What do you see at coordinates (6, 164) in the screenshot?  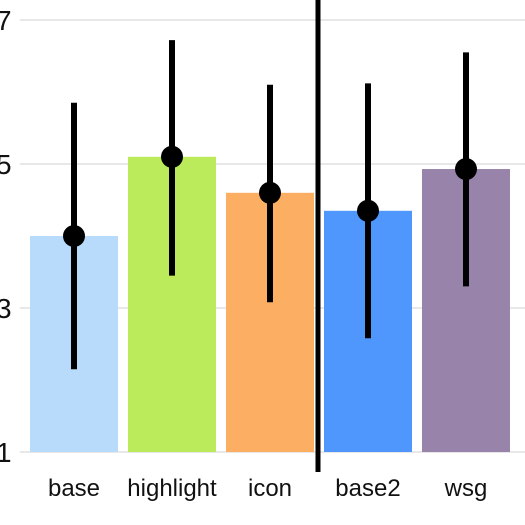 I see `y-tick-label: 5` at bounding box center [6, 164].